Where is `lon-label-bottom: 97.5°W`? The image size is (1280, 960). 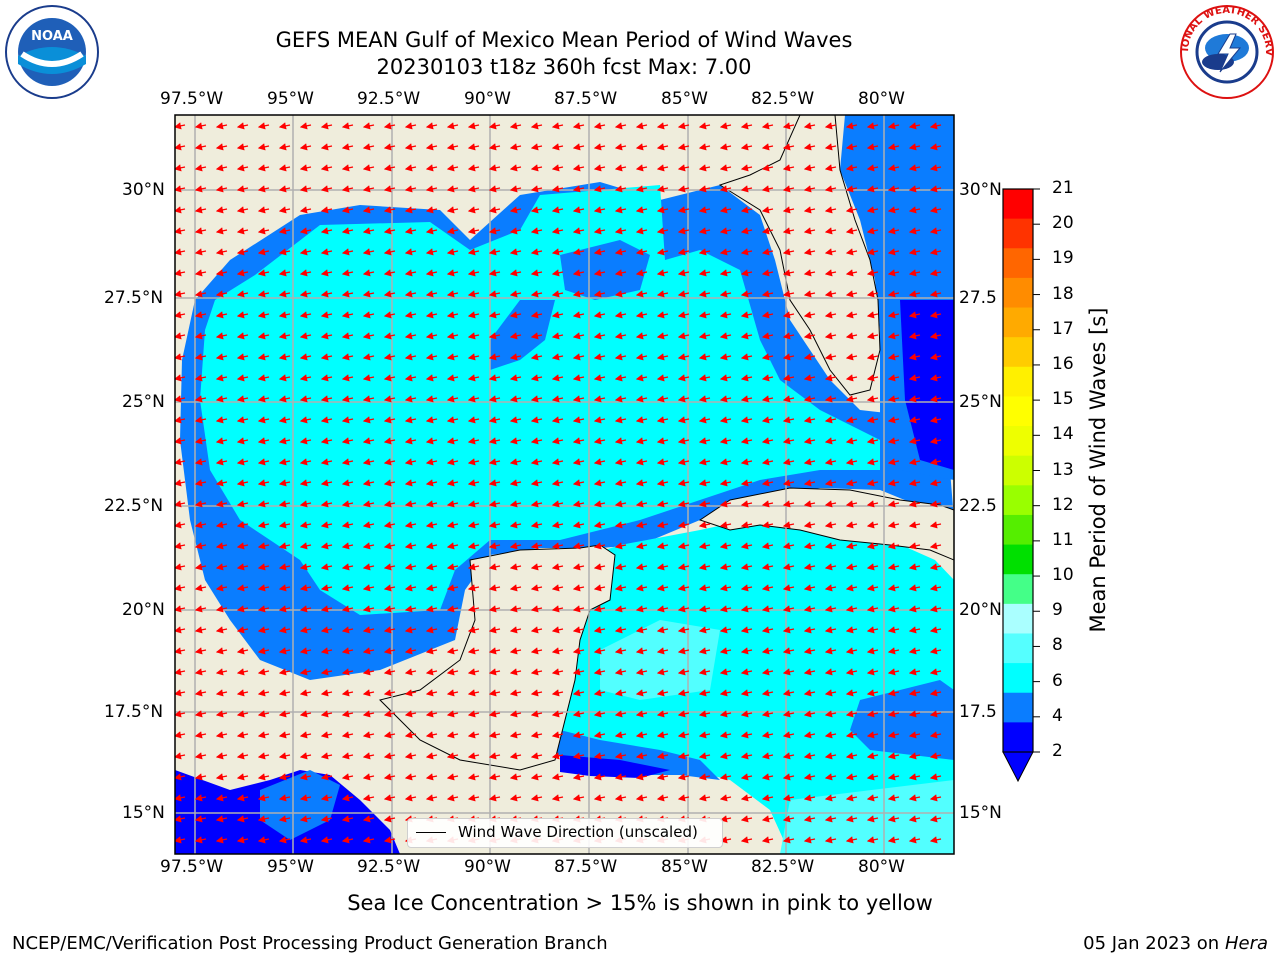
lon-label-bottom: 97.5°W is located at coordinates (192, 867).